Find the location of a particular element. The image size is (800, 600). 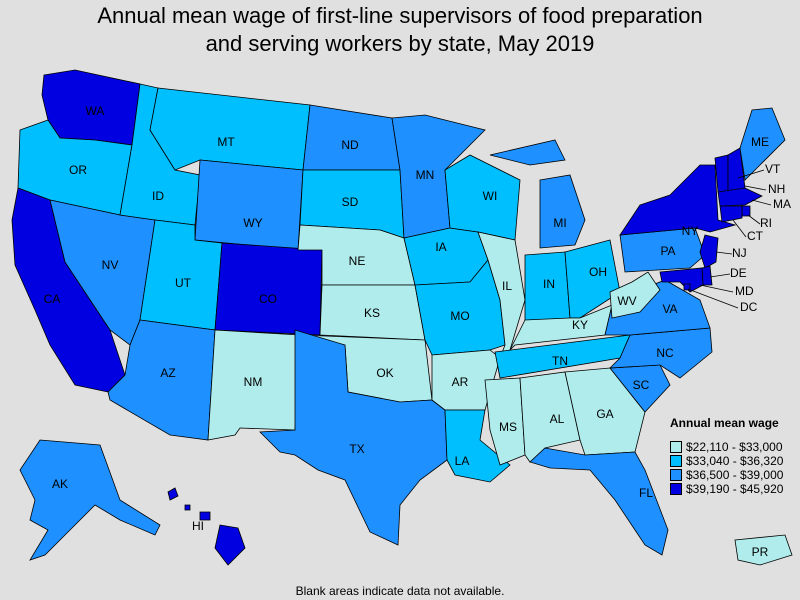

state-md is located at coordinates (681, 280).